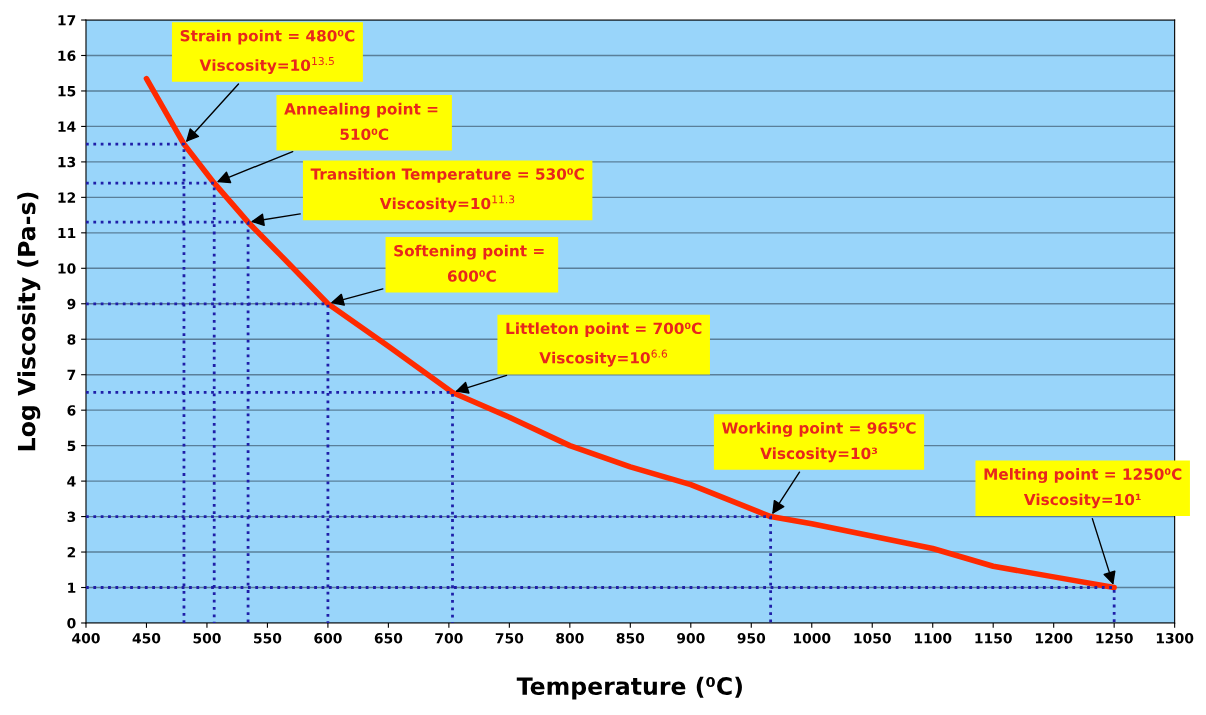 This screenshot has height=715, width=1206. What do you see at coordinates (207, 638) in the screenshot?
I see `x-tick-label: 500` at bounding box center [207, 638].